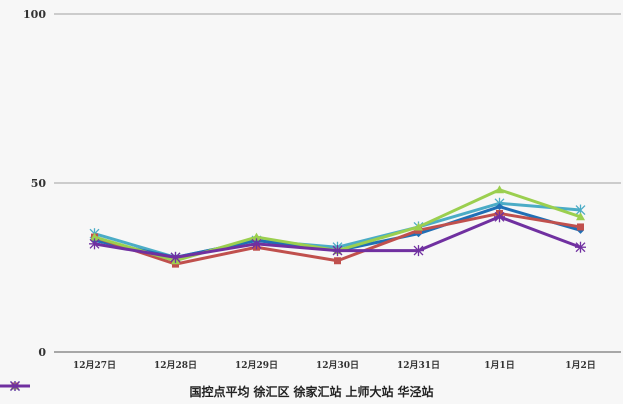 This screenshot has height=404, width=637. Describe the element at coordinates (271, 391) in the screenshot. I see `legend-label: 徐汇区` at that location.